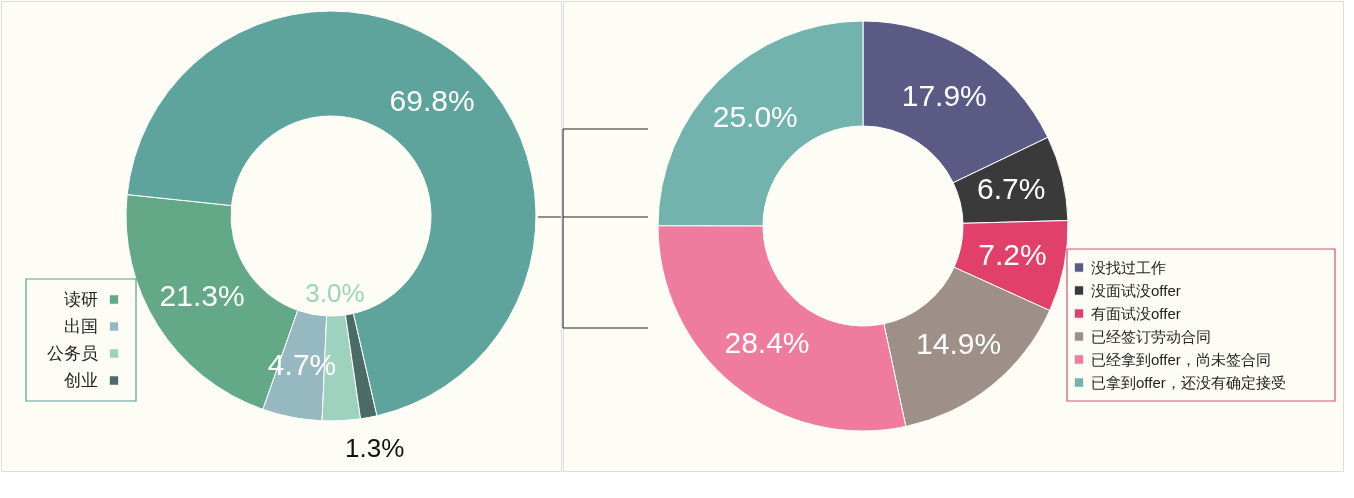 Image resolution: width=1354 pixels, height=498 pixels. Describe the element at coordinates (1128, 267) in the screenshot. I see `legend-label: 没找过工作` at that location.